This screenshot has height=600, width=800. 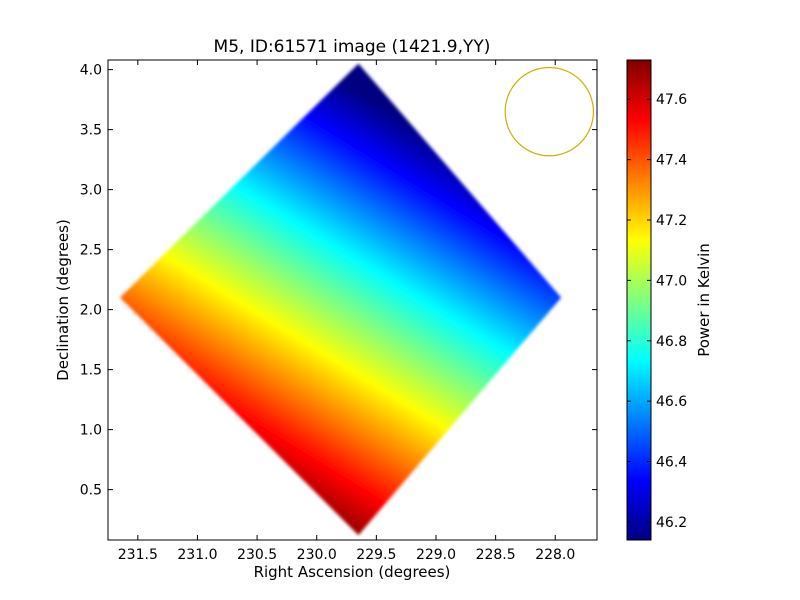 I want to click on y-axis-label: Declination (degrees), so click(x=63, y=300).